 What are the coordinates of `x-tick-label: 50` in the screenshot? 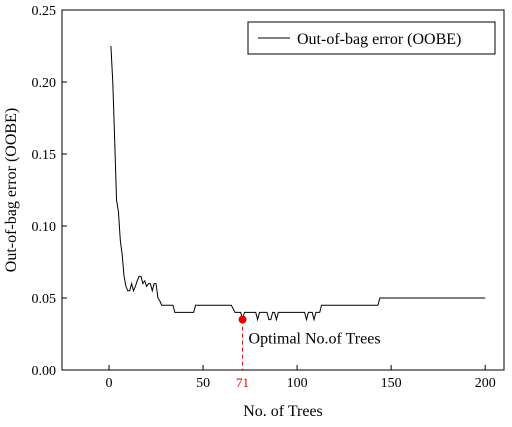 It's located at (203, 383).